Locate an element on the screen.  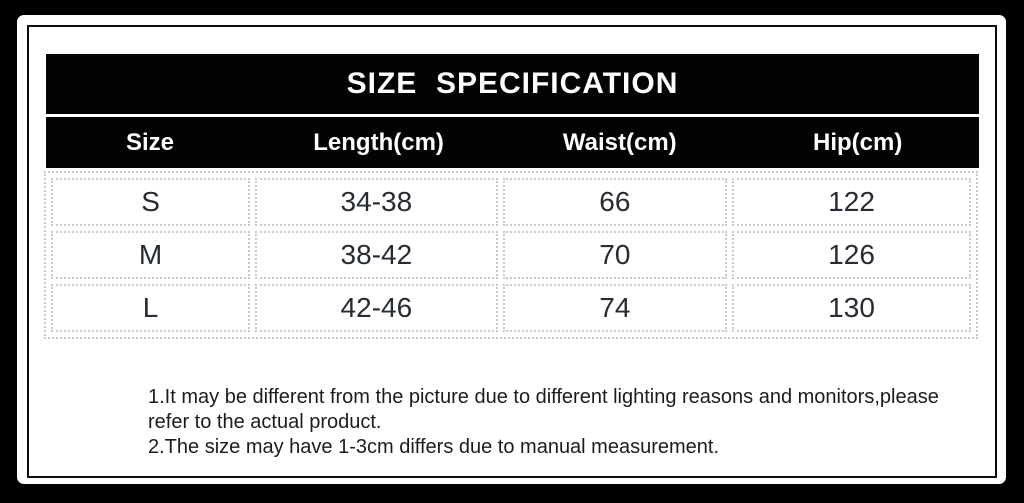
table-header-row: Size Length(cm) Waist(cm) Hip(cm) is located at coordinates (512, 142).